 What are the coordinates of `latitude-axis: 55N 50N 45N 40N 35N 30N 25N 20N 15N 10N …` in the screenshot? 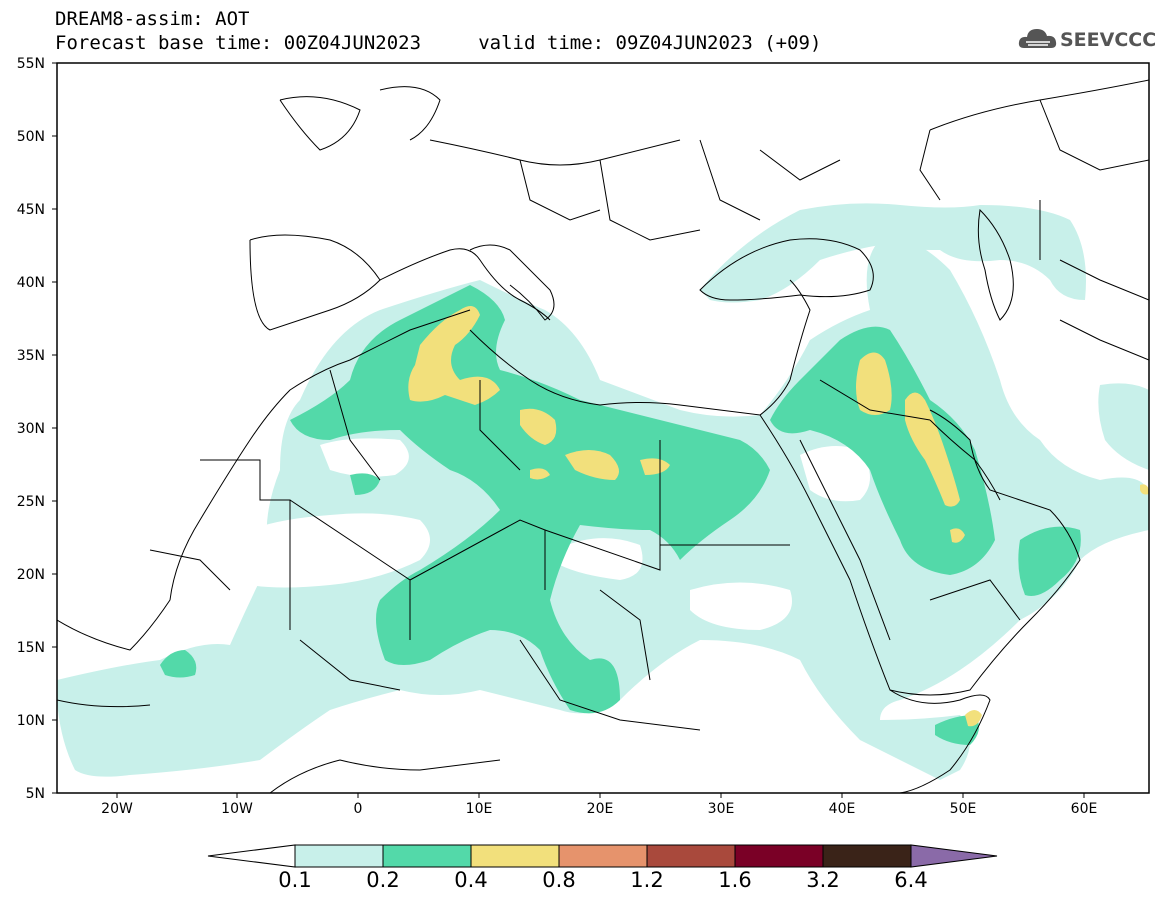 It's located at (37, 429).